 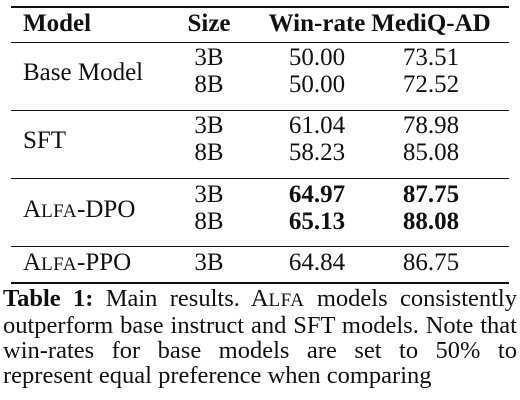 What do you see at coordinates (431, 221) in the screenshot?
I see `mediq-ad-cell: 88.08` at bounding box center [431, 221].